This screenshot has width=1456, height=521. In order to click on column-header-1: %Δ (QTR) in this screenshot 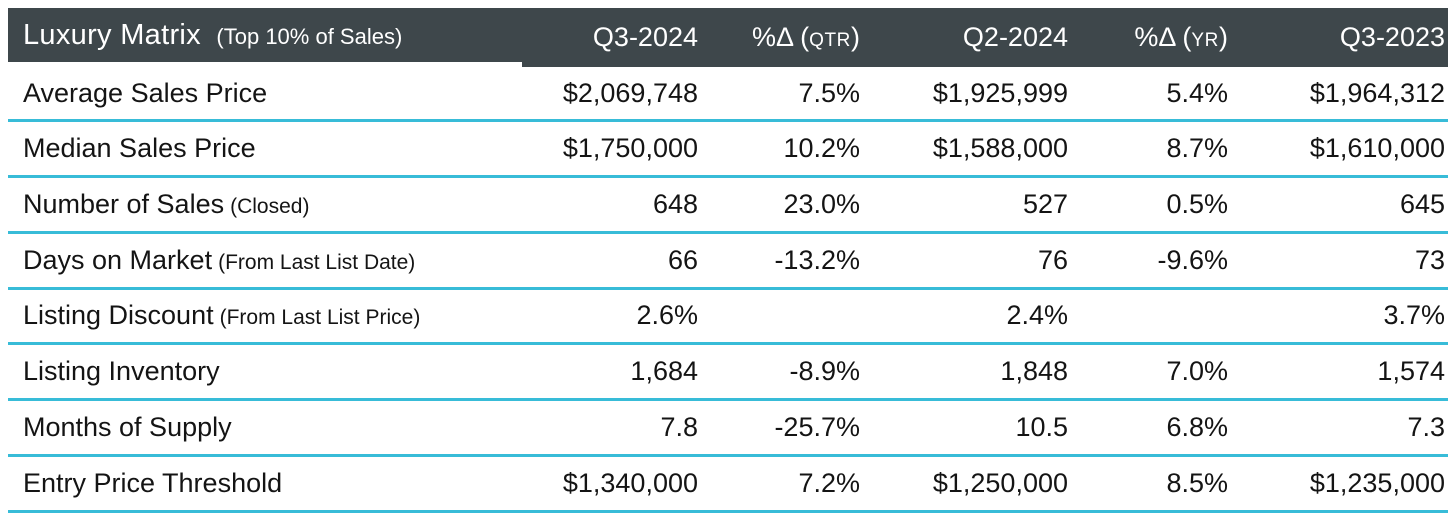, I will do `click(789, 37)`.